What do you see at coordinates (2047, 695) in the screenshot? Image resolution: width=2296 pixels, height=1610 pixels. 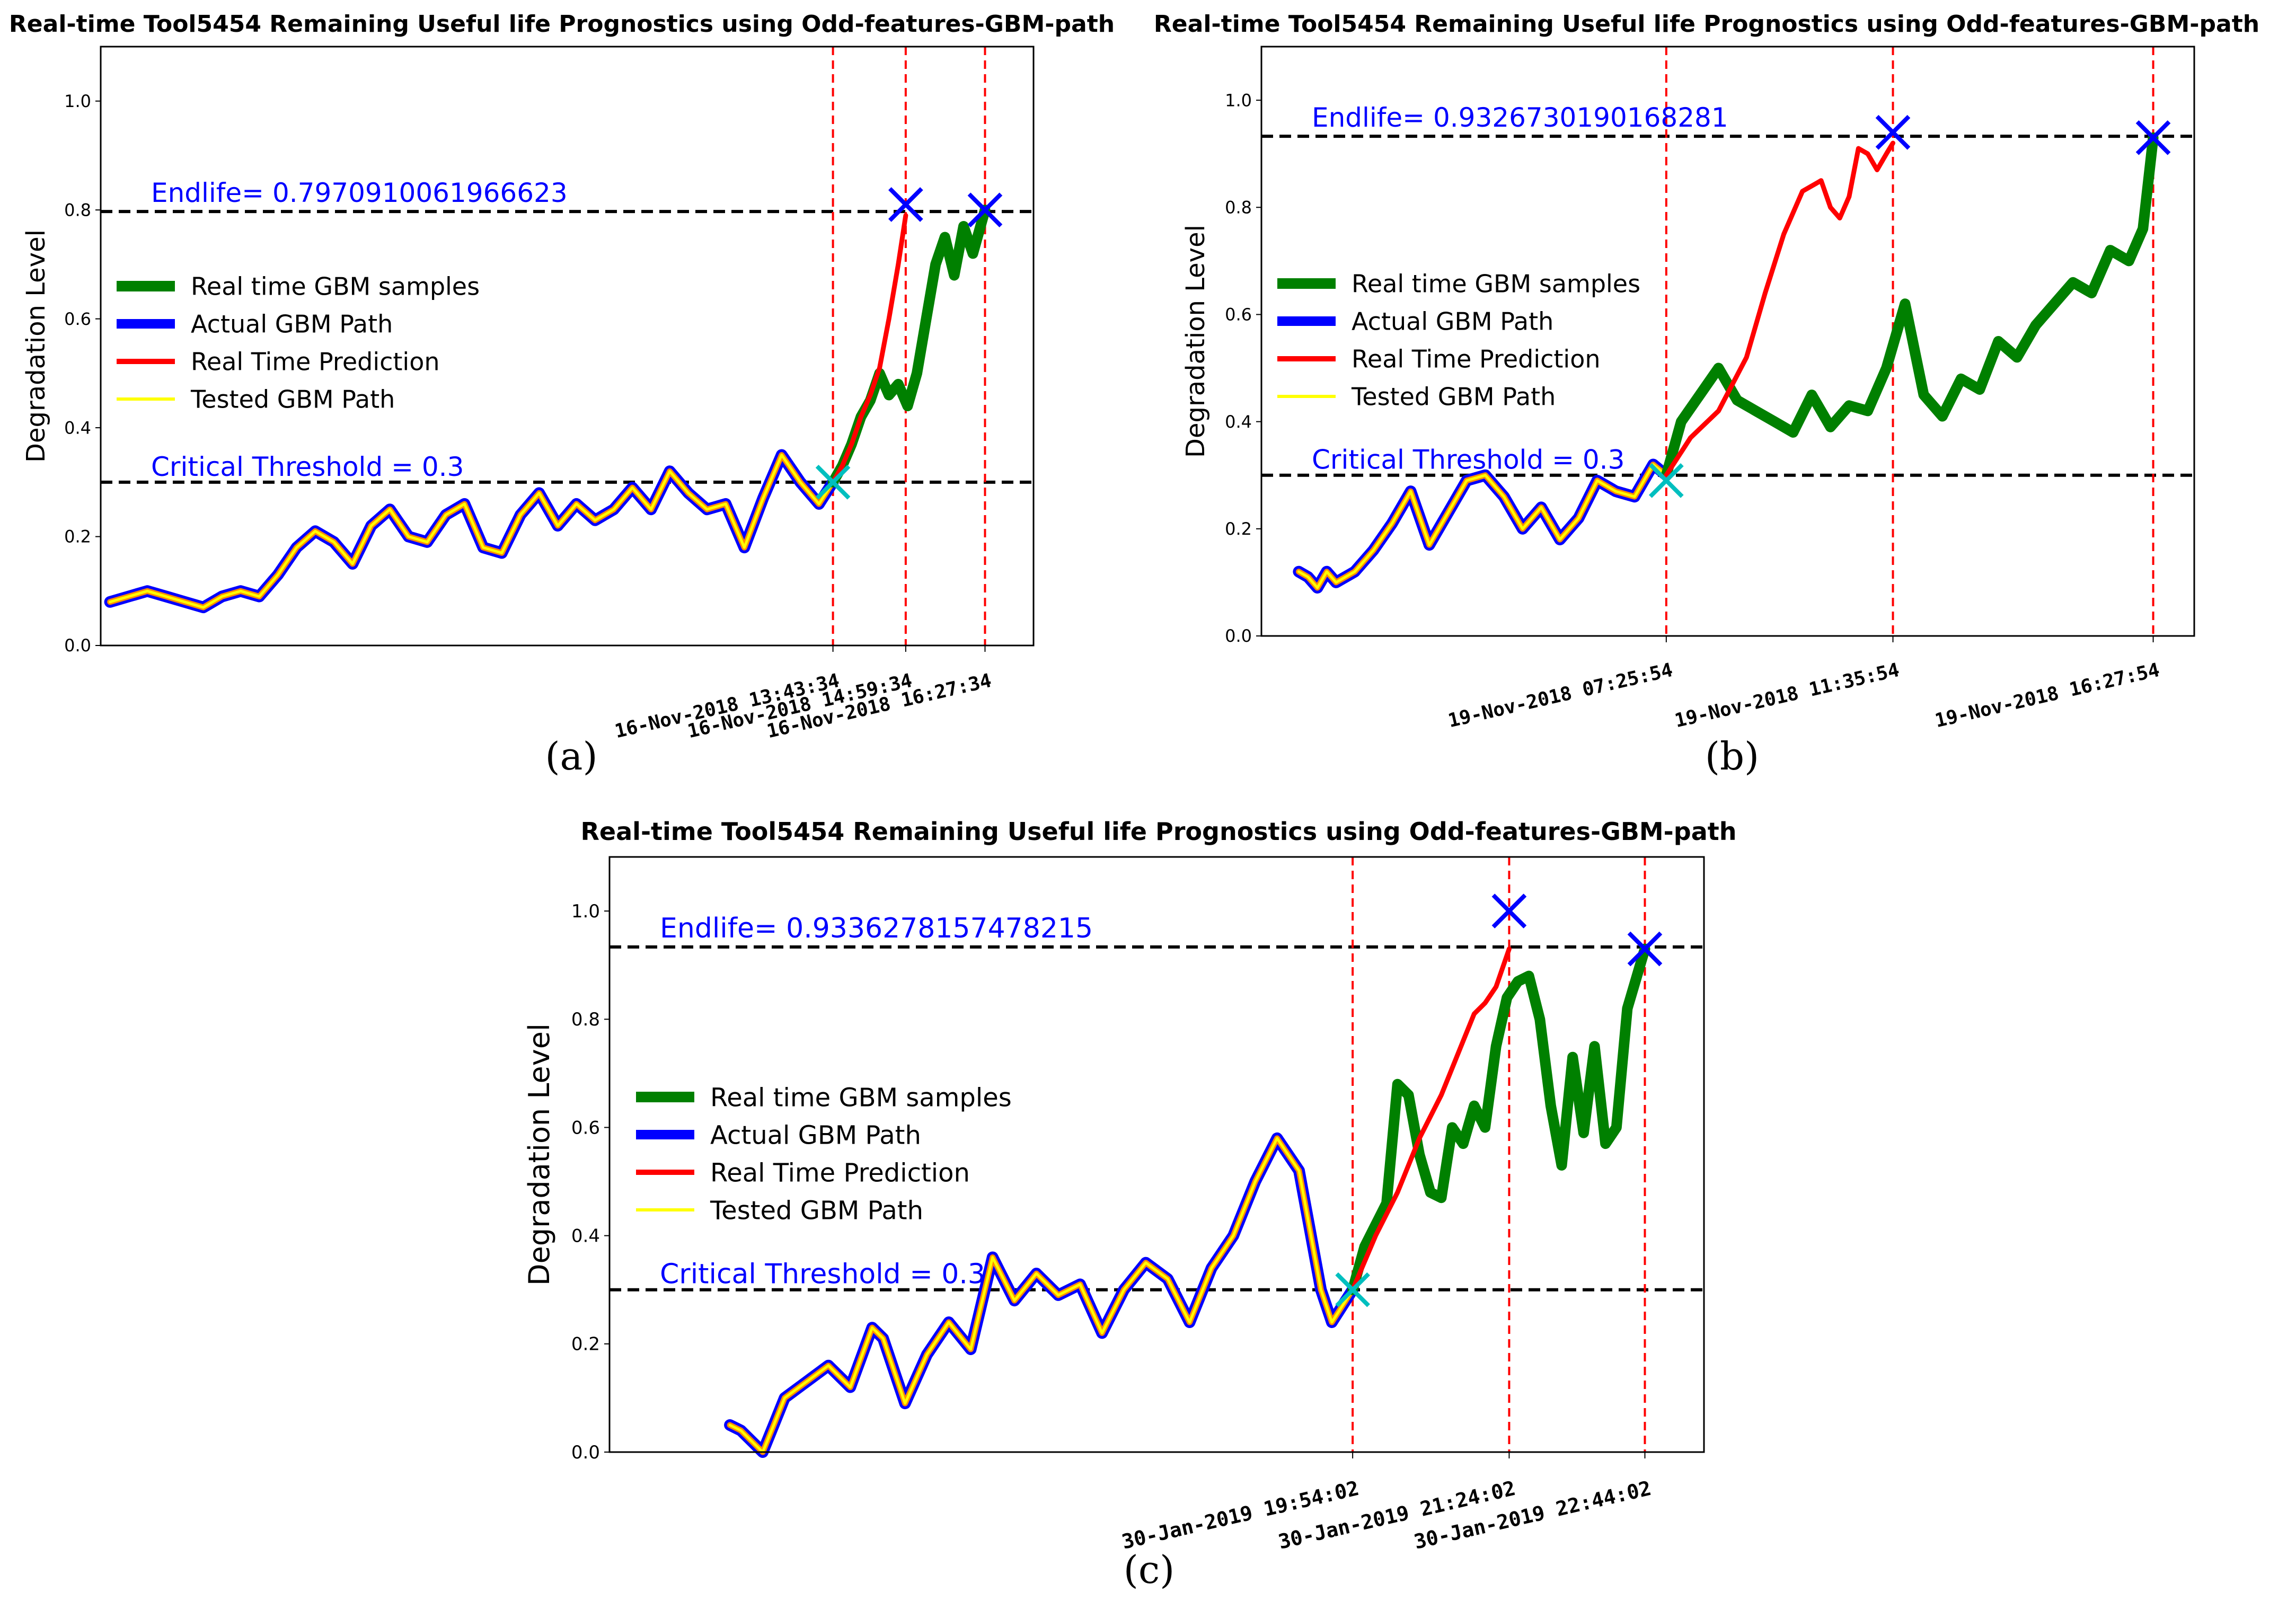 I see `time-marker-label: 19-Nov-2018 16:27:54` at bounding box center [2047, 695].